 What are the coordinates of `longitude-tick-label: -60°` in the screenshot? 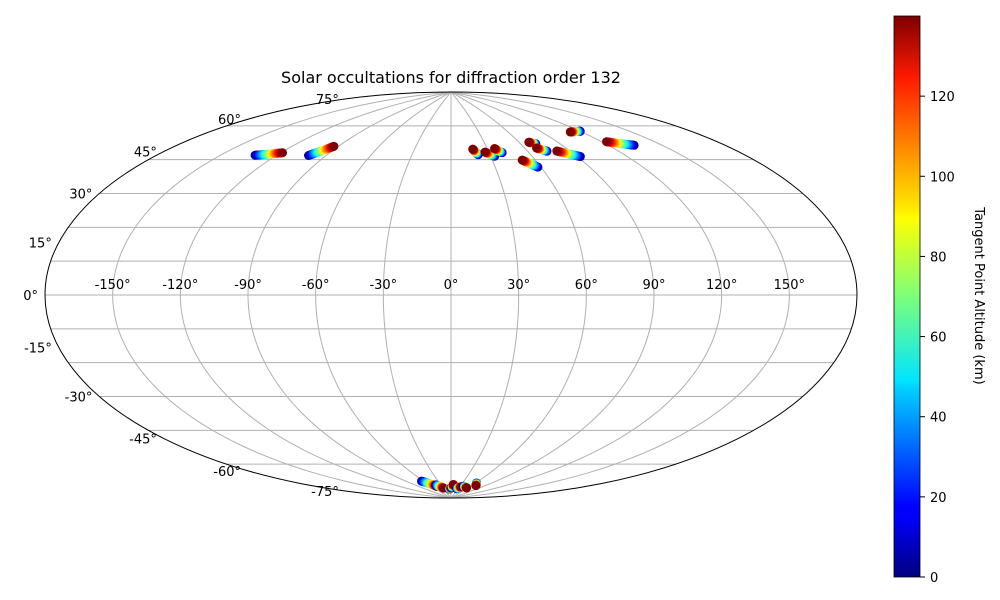 It's located at (316, 285).